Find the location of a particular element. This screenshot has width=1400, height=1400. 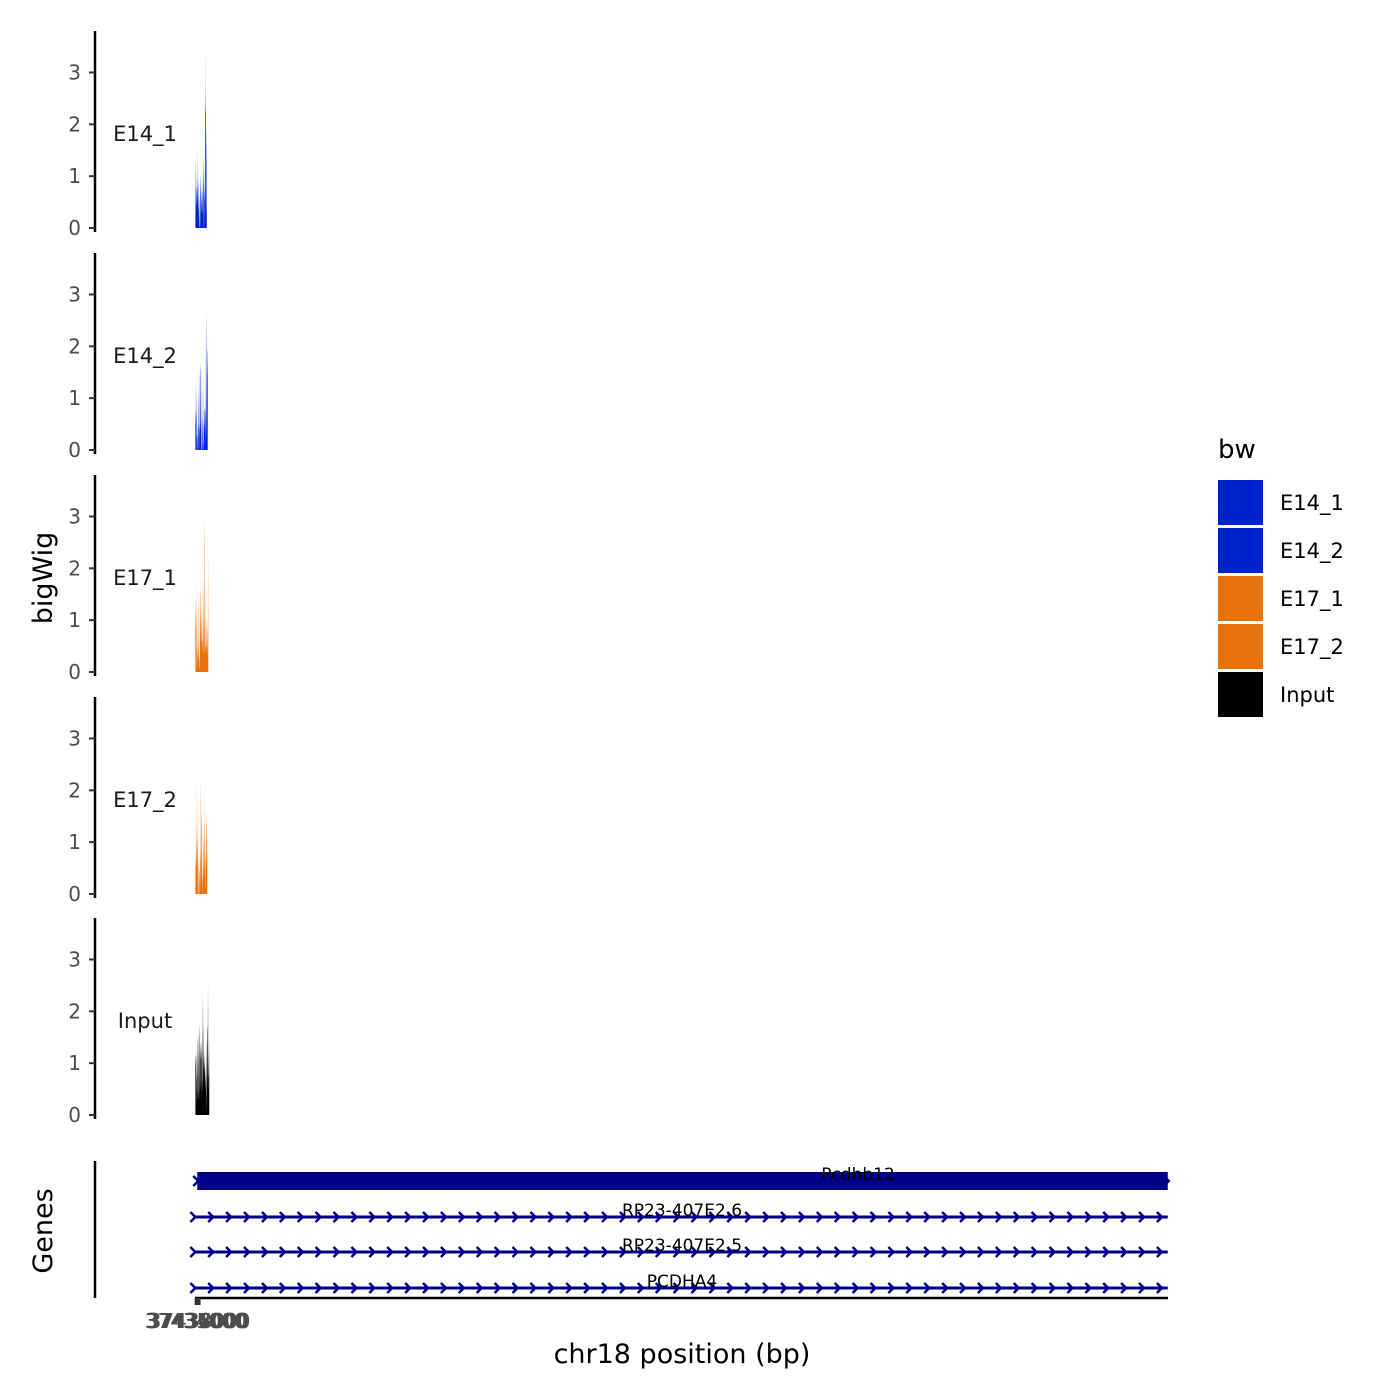

track-label: E17_1 is located at coordinates (145, 578).